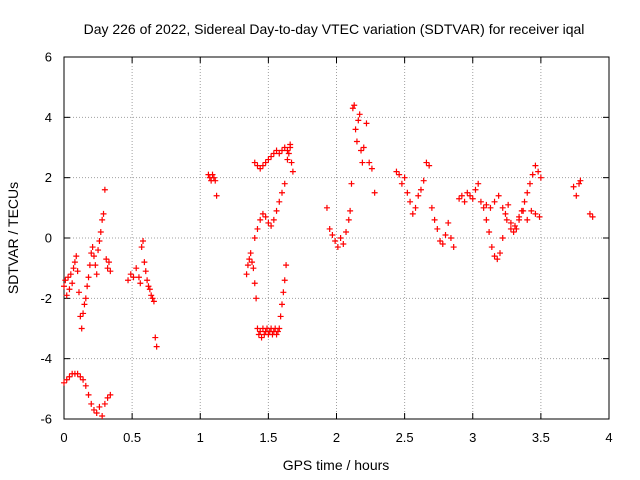  Describe the element at coordinates (48, 57) in the screenshot. I see `y-tick-label: 6` at that location.